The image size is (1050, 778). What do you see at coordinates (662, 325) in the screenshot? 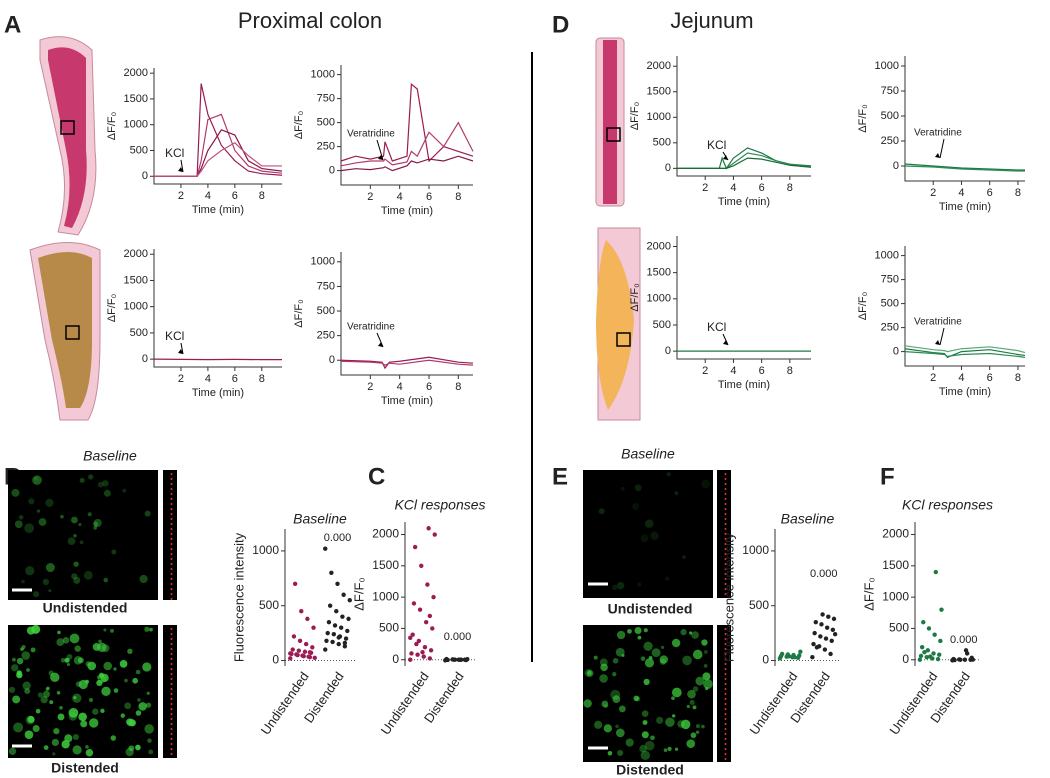
I see `y-tick-label: 500` at bounding box center [662, 325].